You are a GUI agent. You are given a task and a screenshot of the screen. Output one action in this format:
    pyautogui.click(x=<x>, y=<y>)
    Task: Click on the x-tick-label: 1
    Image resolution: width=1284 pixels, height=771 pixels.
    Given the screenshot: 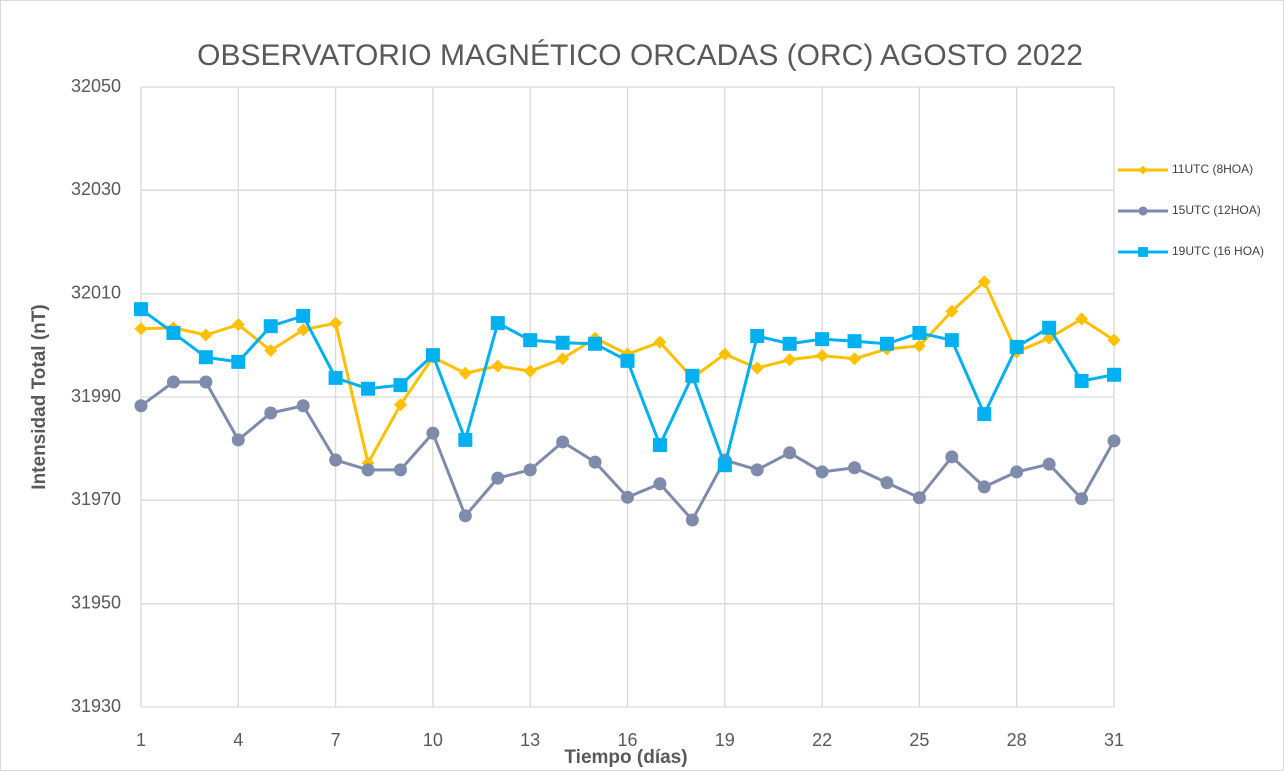 What is the action you would take?
    pyautogui.click(x=141, y=740)
    